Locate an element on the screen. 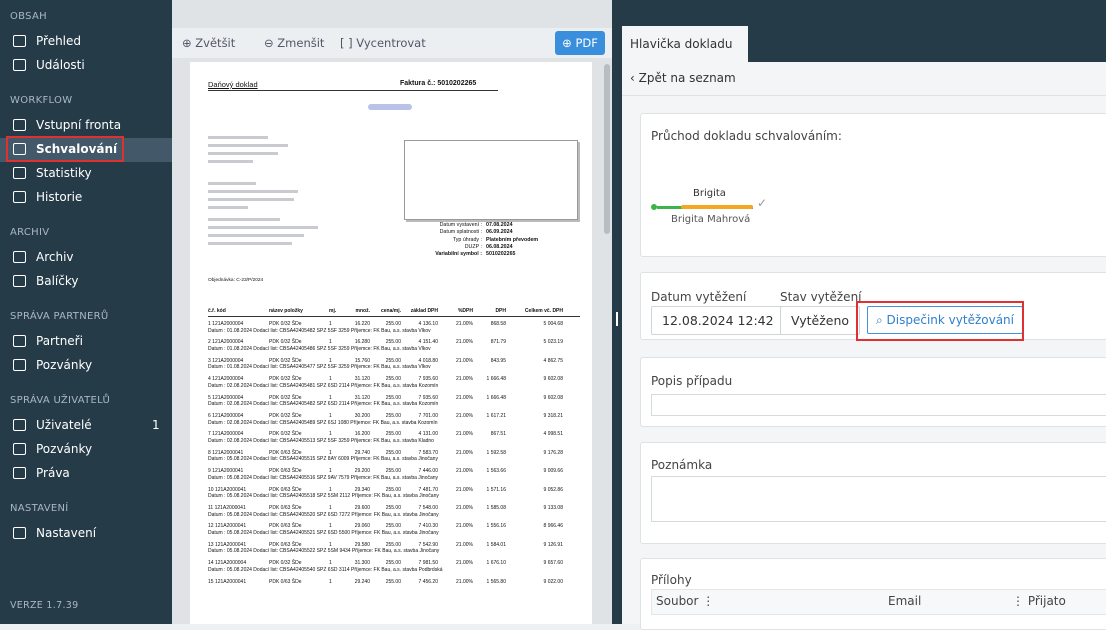 Image resolution: width=1106 pixels, height=630 pixels. column-header: název položky is located at coordinates (286, 311).